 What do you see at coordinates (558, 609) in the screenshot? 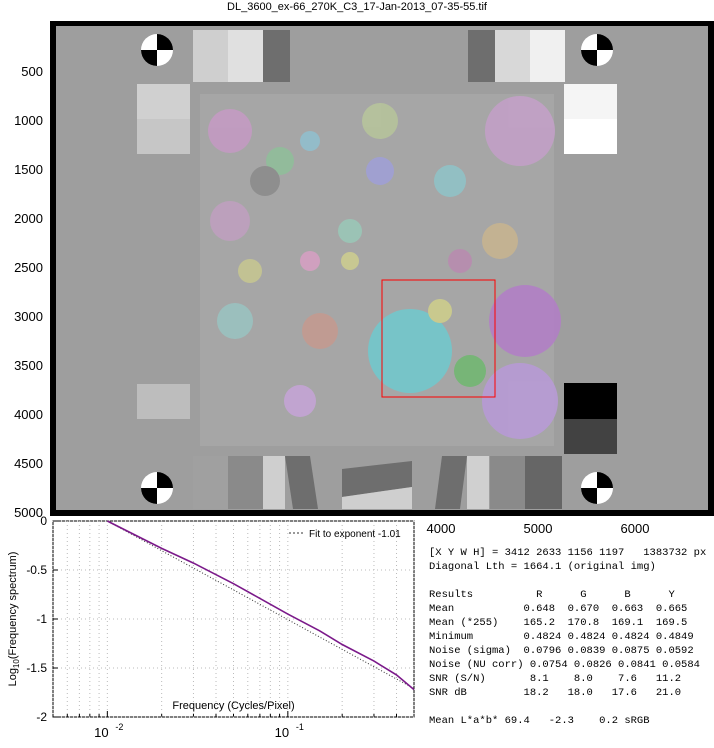
I see `results-row: Mean 0.648 0.670 0.663 0.665` at bounding box center [558, 609].